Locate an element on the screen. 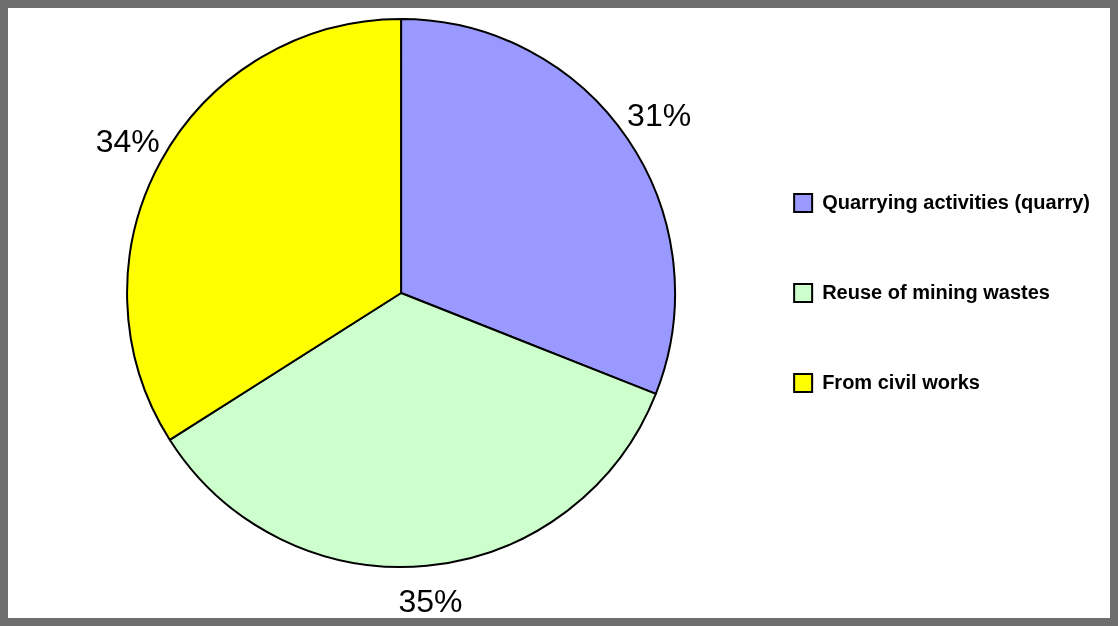 Image resolution: width=1118 pixels, height=626 pixels. data-label: 34% is located at coordinates (127, 140).